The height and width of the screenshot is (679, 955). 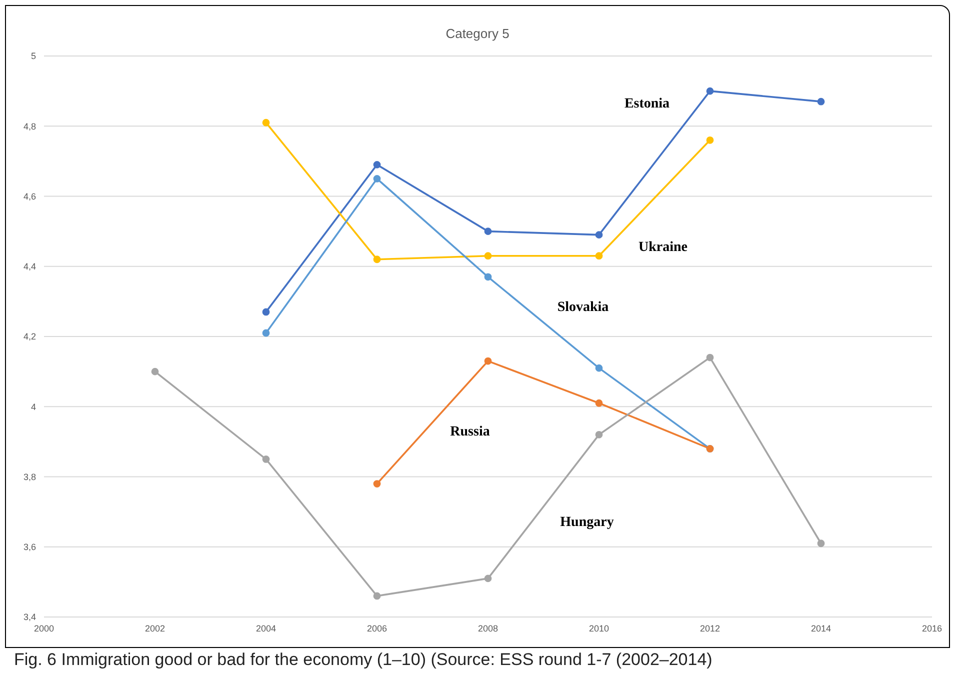 I want to click on x-tick-label: 2012, so click(x=710, y=628).